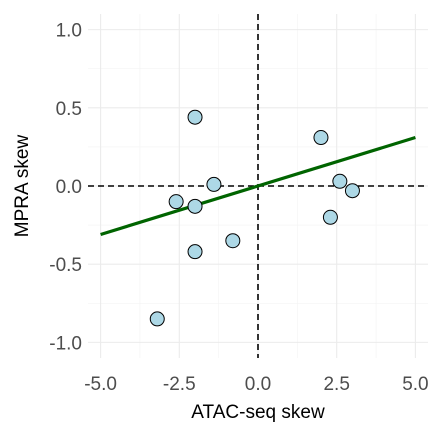  Describe the element at coordinates (258, 412) in the screenshot. I see `x-axis-label: ATAC-seq skew` at that location.